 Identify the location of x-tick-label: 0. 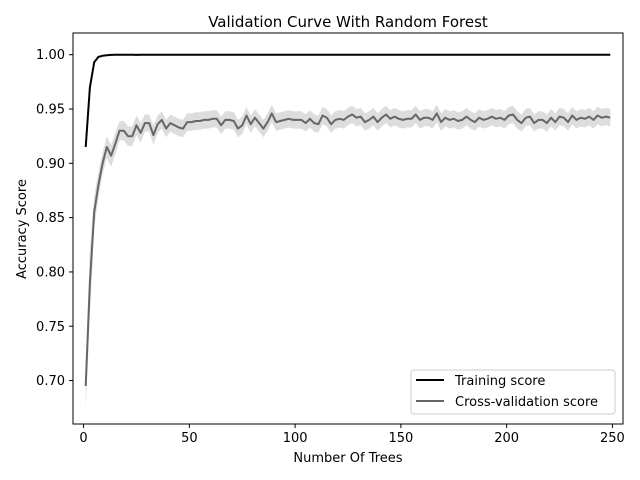
(83, 438).